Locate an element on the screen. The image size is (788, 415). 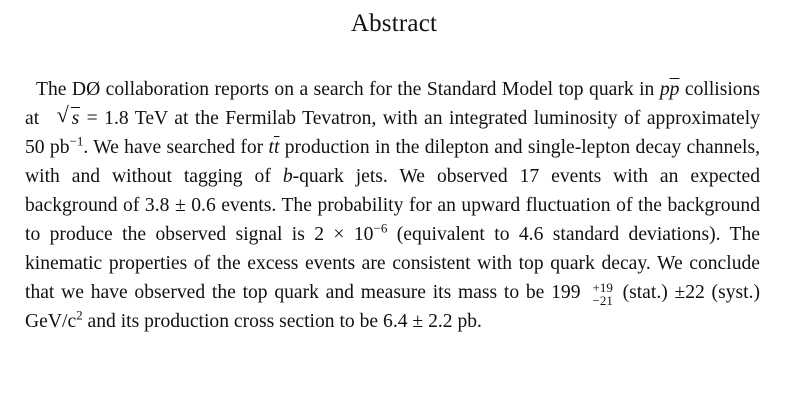
antitop-quark-symbol: t is located at coordinates (276, 147).